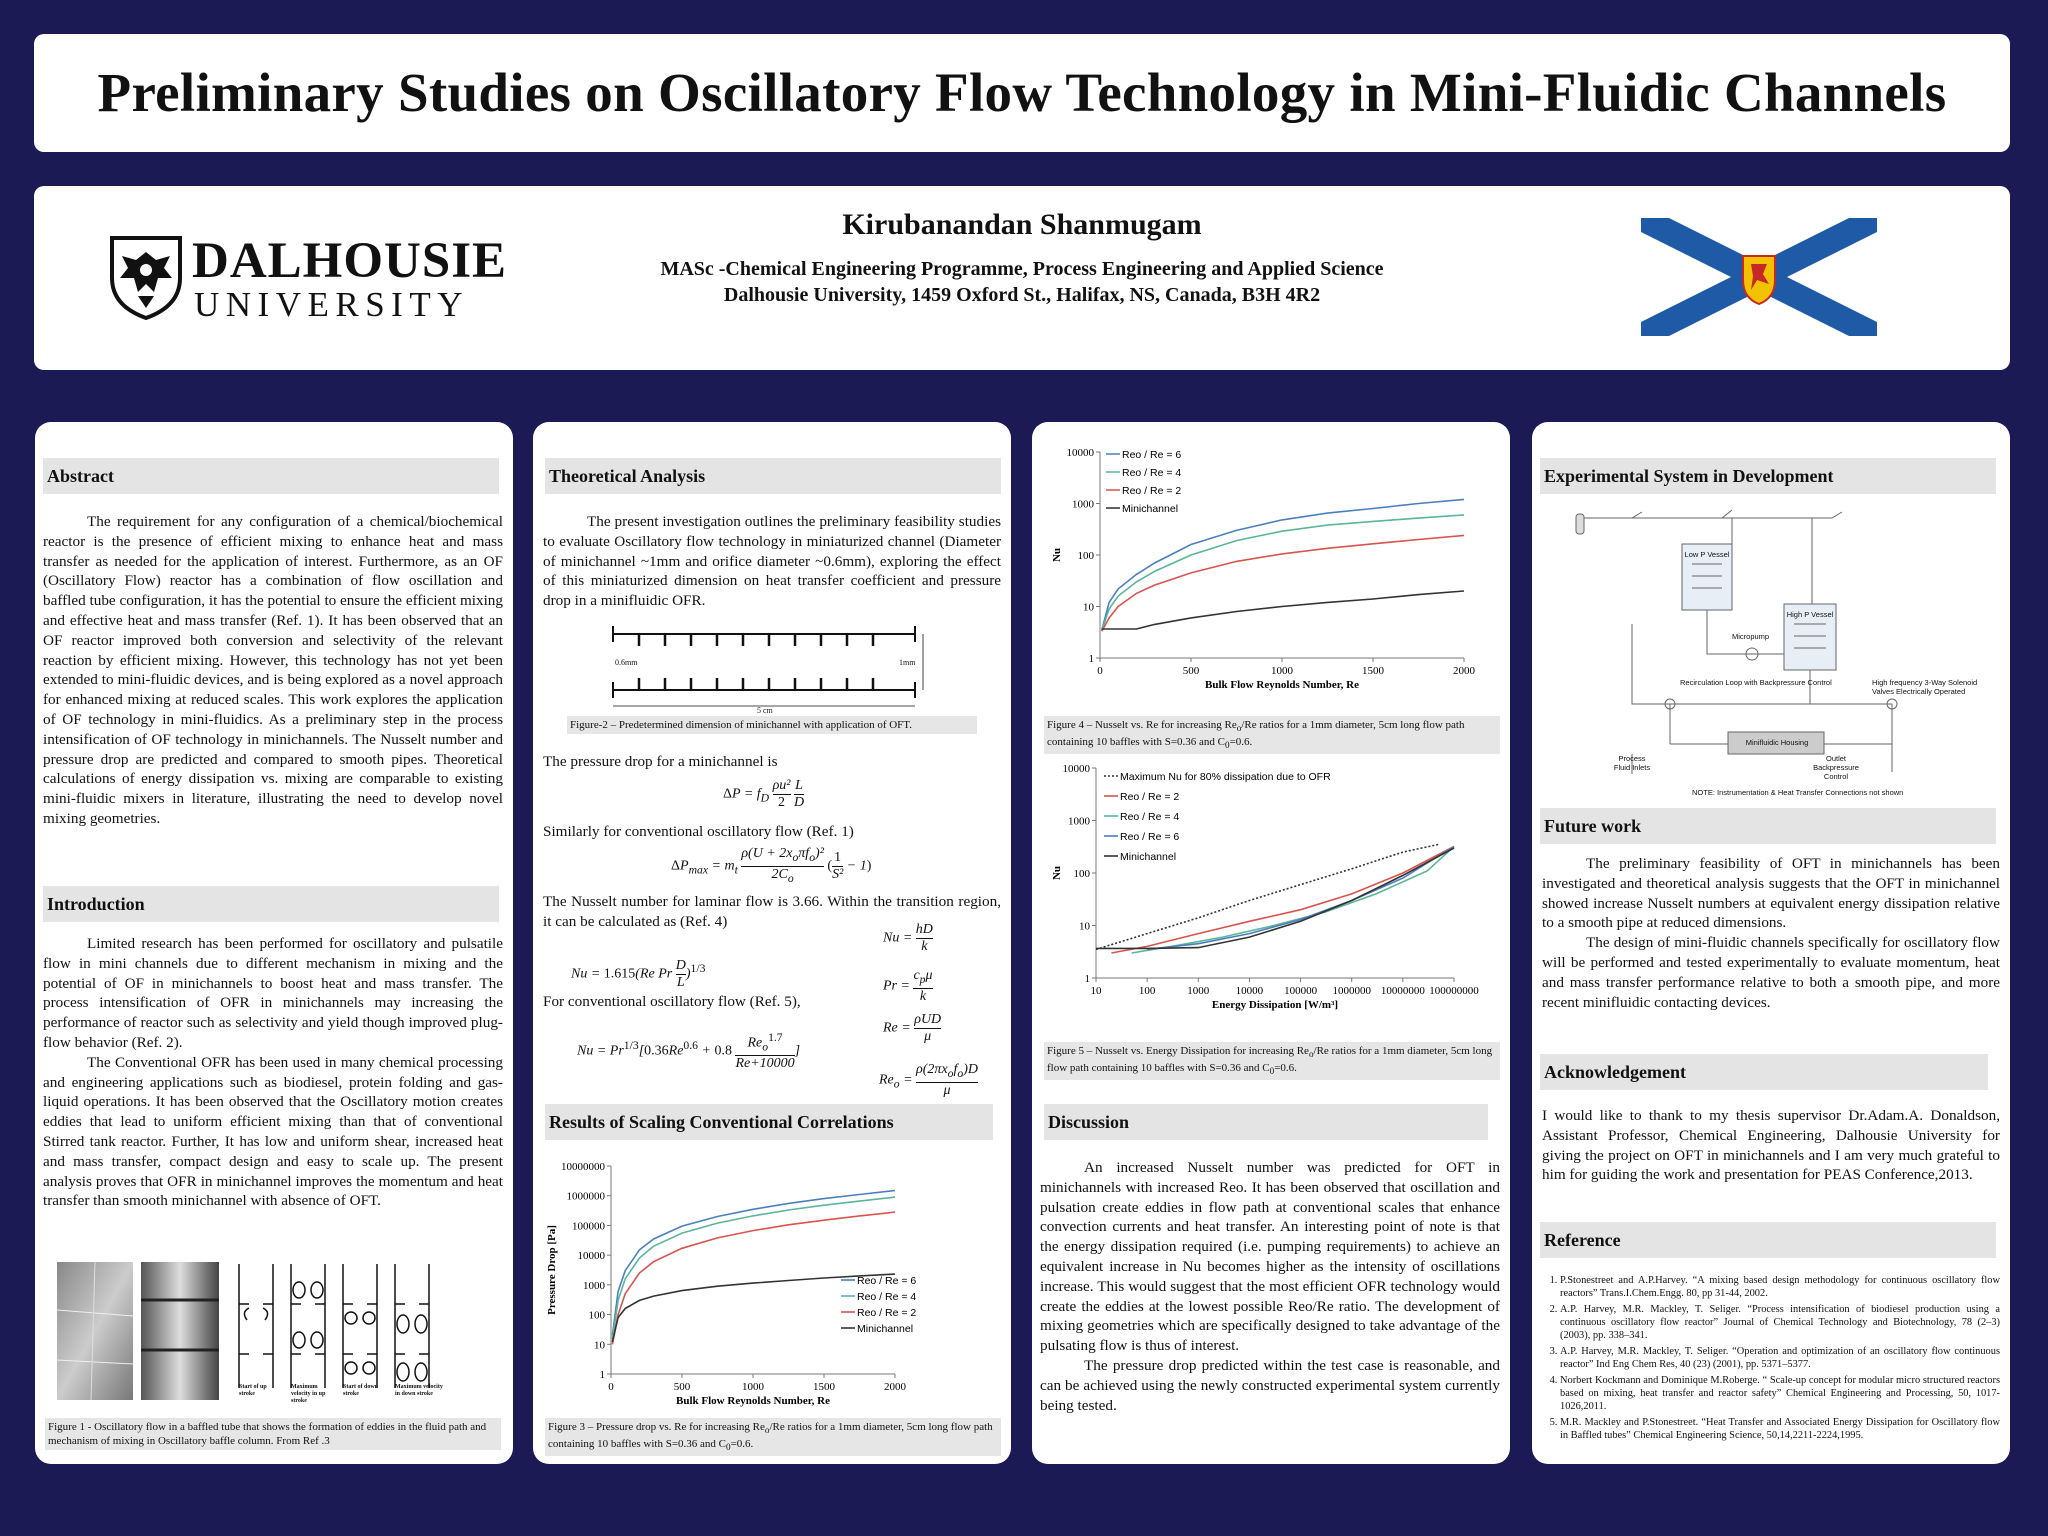 The width and height of the screenshot is (2048, 1536). I want to click on shield-icon, so click(146, 278).